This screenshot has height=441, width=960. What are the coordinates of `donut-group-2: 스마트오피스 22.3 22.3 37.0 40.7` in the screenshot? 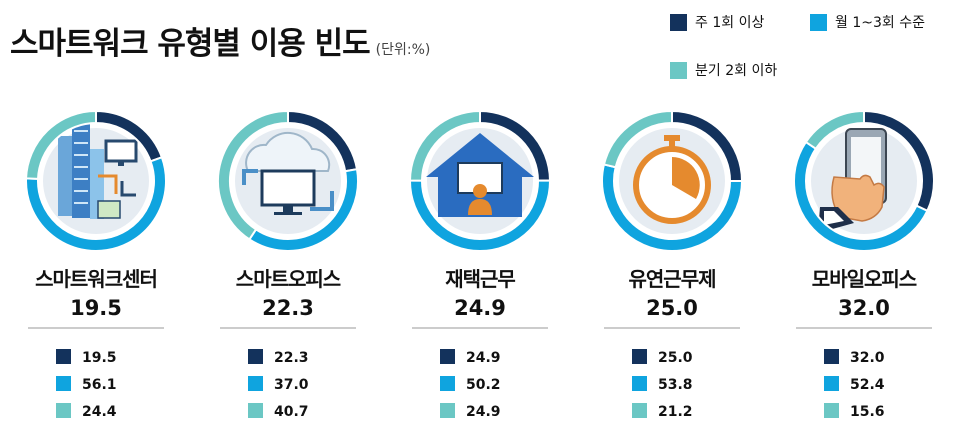 It's located at (288, 264).